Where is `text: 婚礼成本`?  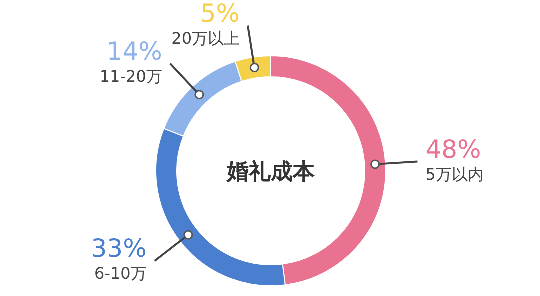
text: 婚礼成本 is located at coordinates (271, 172).